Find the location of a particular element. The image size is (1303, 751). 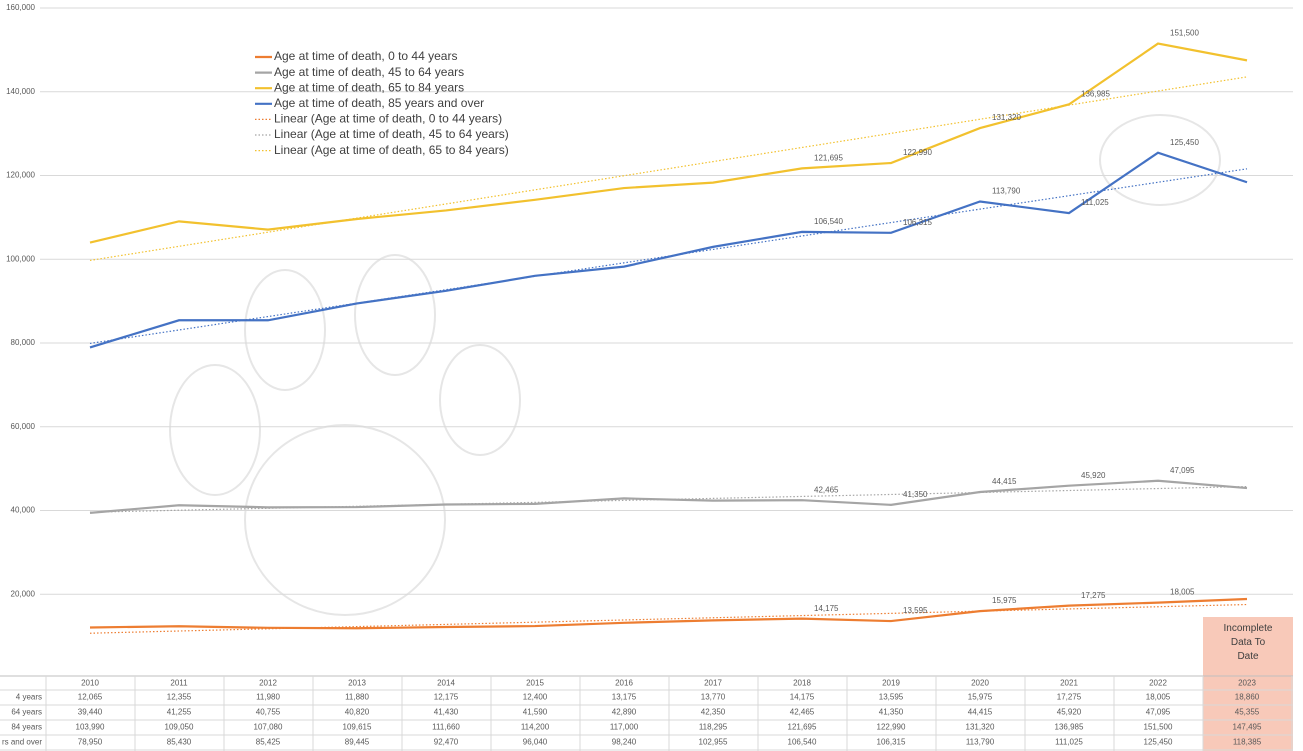

table-cell: 13,770 is located at coordinates (713, 697).